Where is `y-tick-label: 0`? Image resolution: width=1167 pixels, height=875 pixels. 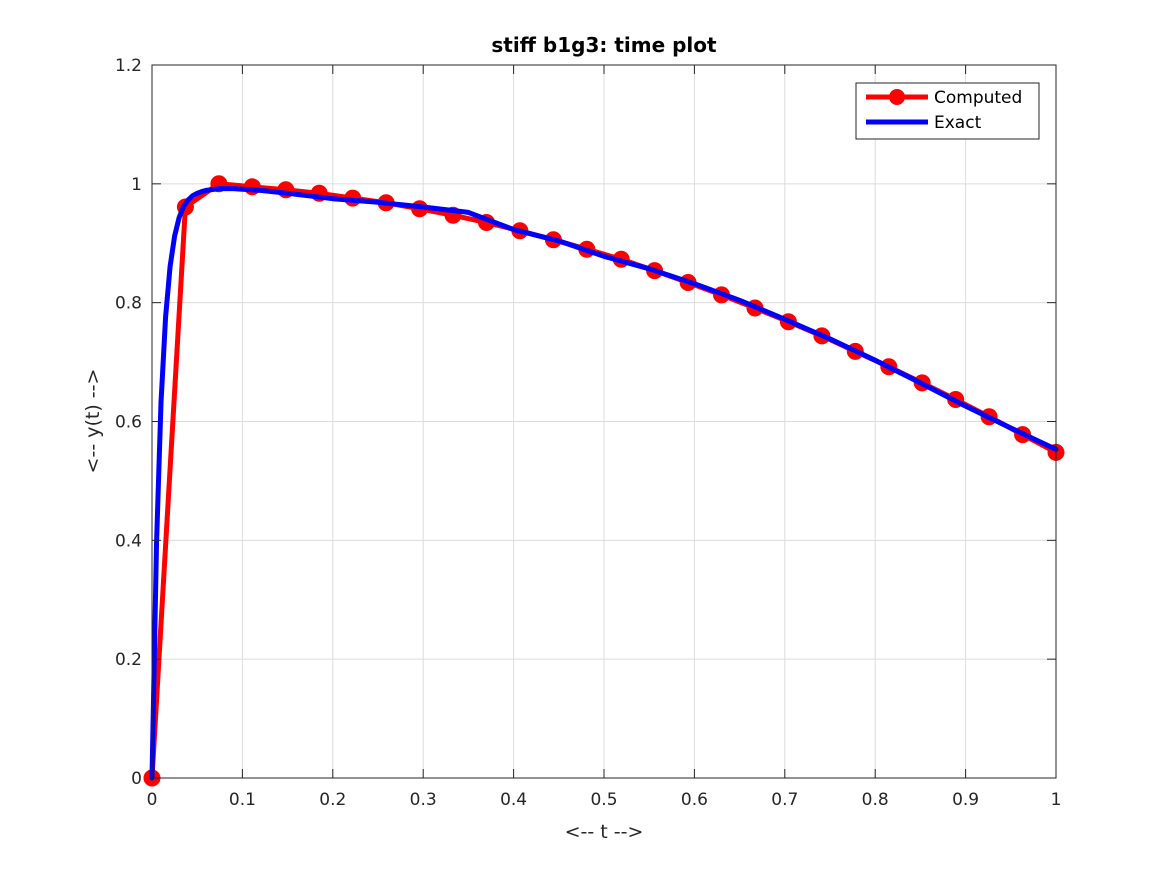 y-tick-label: 0 is located at coordinates (136, 779).